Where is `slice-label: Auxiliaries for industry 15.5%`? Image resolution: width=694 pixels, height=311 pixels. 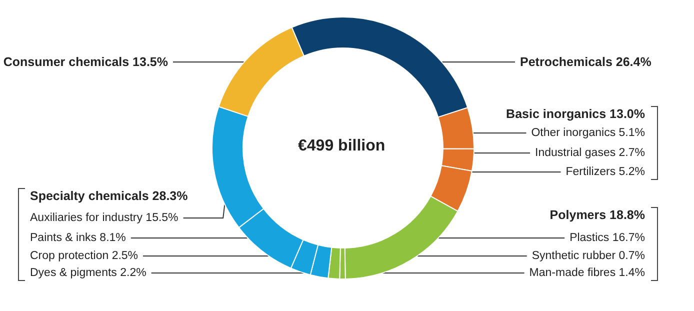
slice-label: Auxiliaries for industry 15.5% is located at coordinates (104, 218).